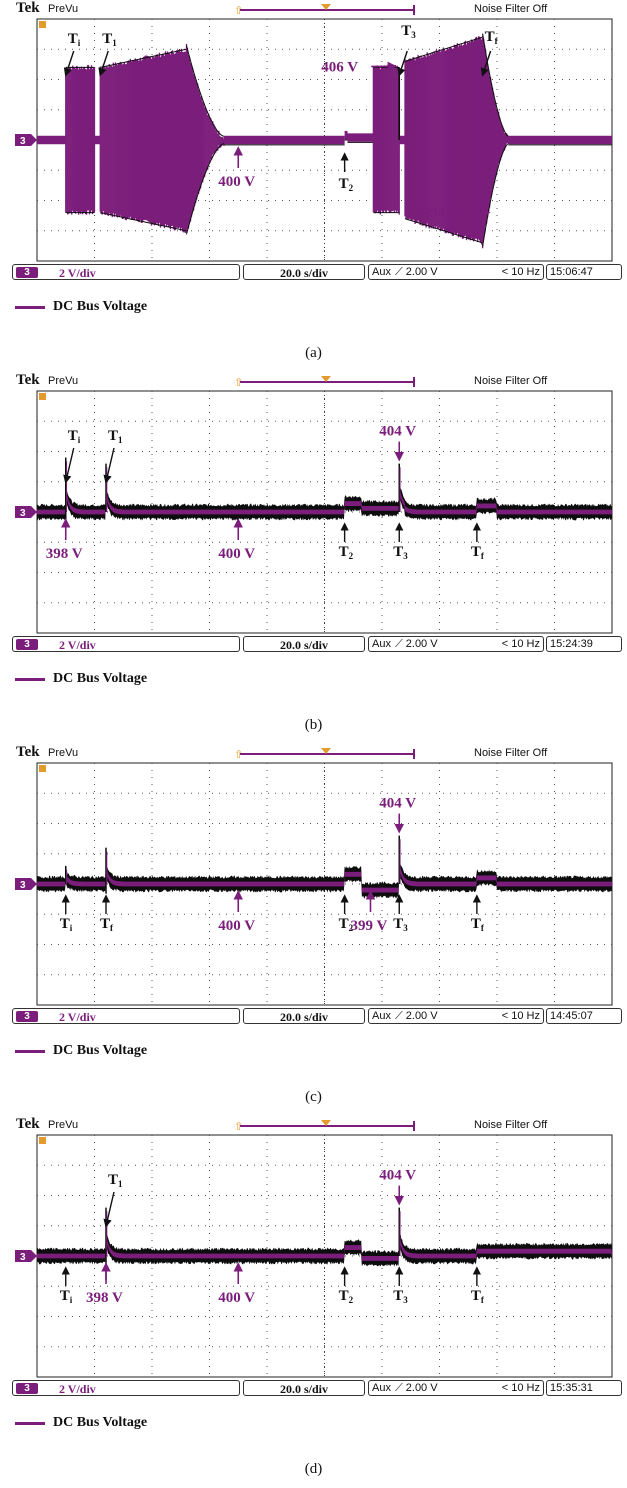  What do you see at coordinates (272, 913) in the screenshot?
I see `event-markers: Ti Tf T2 T3 Tf` at bounding box center [272, 913].